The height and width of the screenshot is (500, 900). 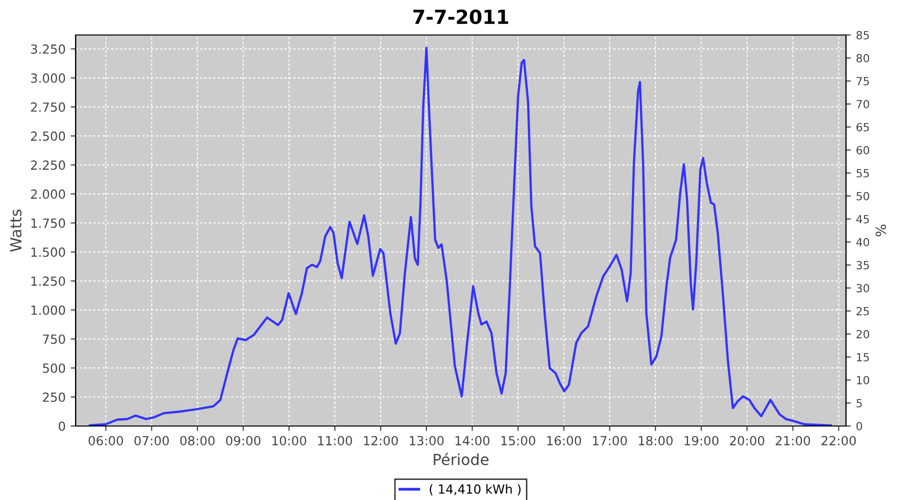 I want to click on x-axis-title: Période, so click(x=461, y=459).